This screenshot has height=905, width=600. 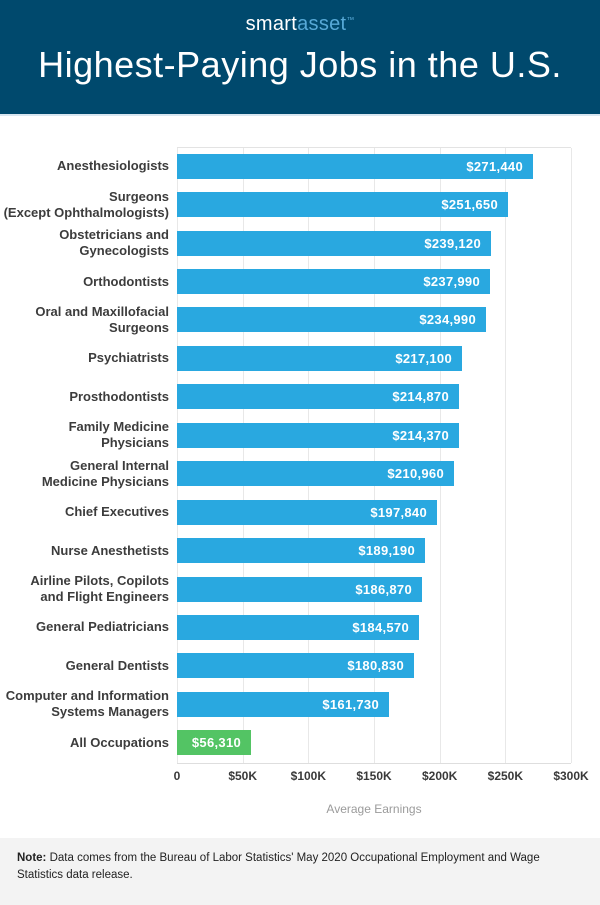 What do you see at coordinates (300, 64) in the screenshot?
I see `page-title: Highest-Paying Jobs in the U.S.` at bounding box center [300, 64].